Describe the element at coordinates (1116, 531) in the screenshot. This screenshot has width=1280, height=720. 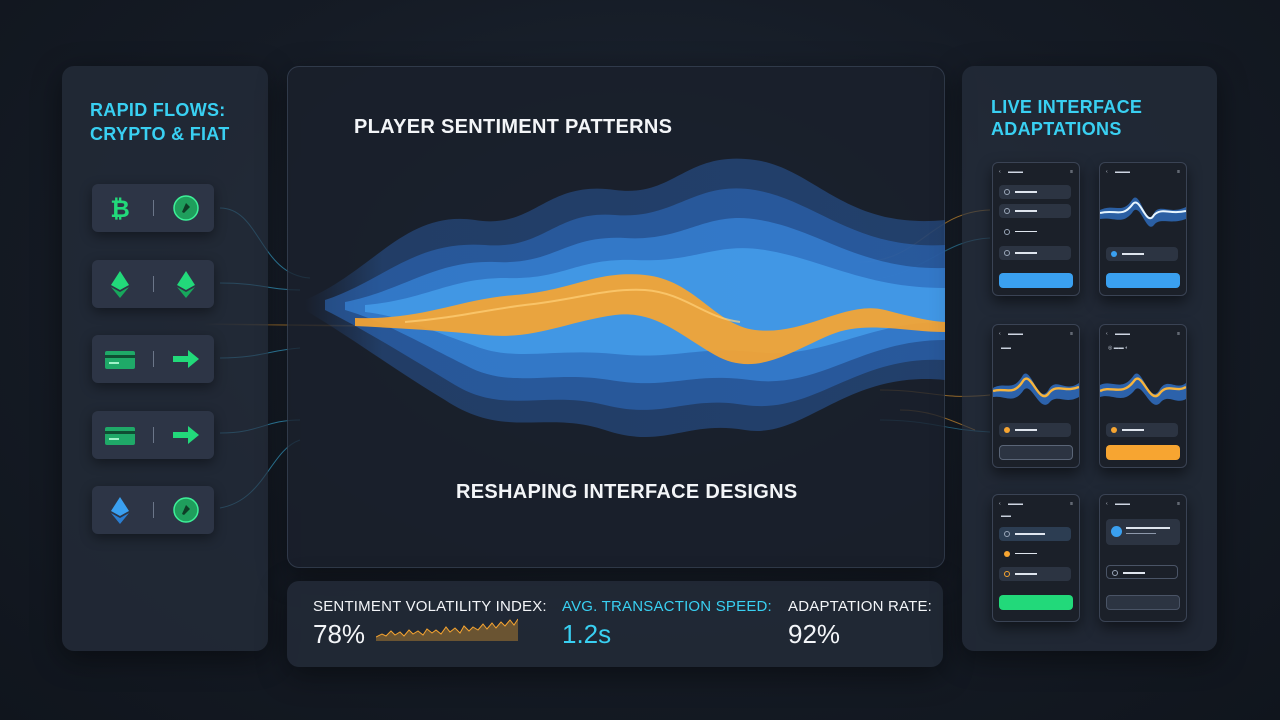
I see `avatar` at that location.